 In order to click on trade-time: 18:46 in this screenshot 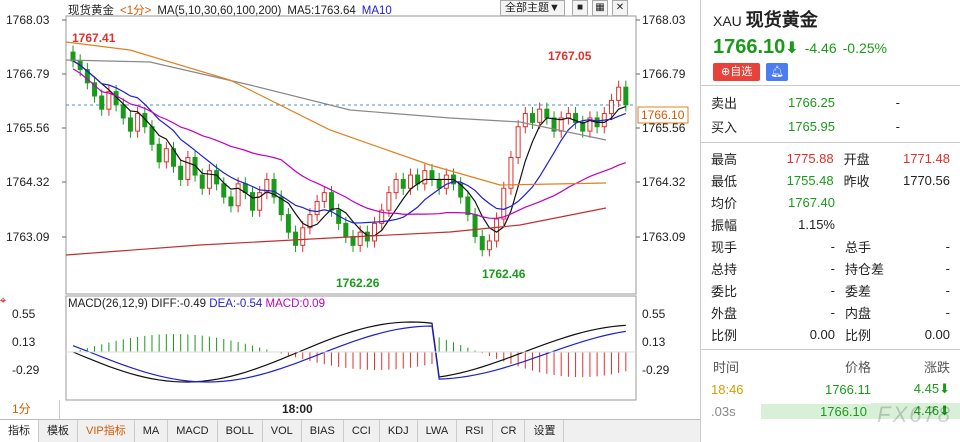, I will do `click(727, 389)`.